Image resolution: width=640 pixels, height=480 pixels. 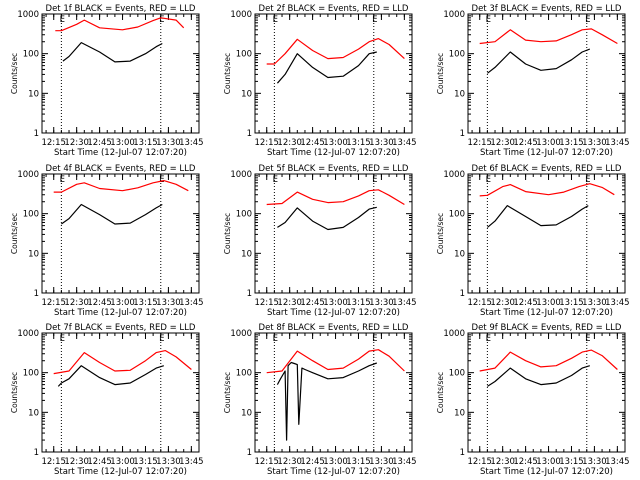 I want to click on chart-title: Det 8f BLACK = Events, RED = LLD, so click(x=334, y=328).